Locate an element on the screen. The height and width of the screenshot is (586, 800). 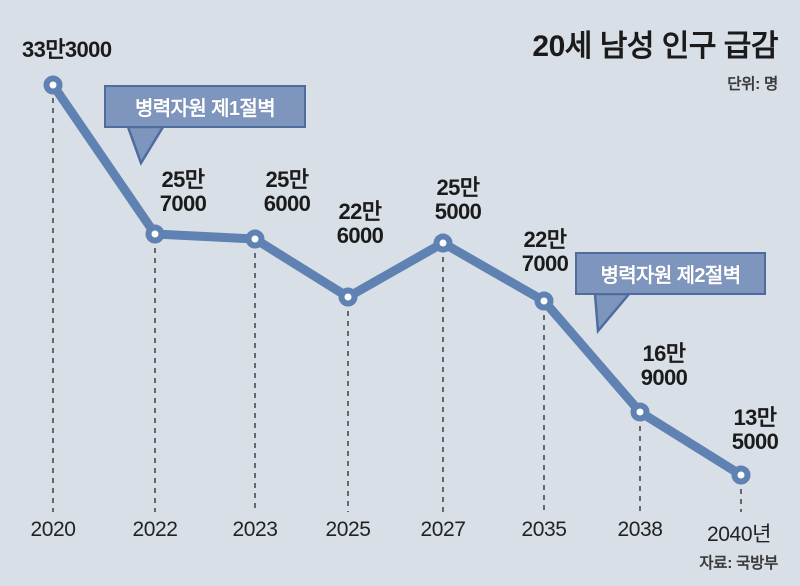
value-label-2038-line2: 9000 is located at coordinates (664, 377).